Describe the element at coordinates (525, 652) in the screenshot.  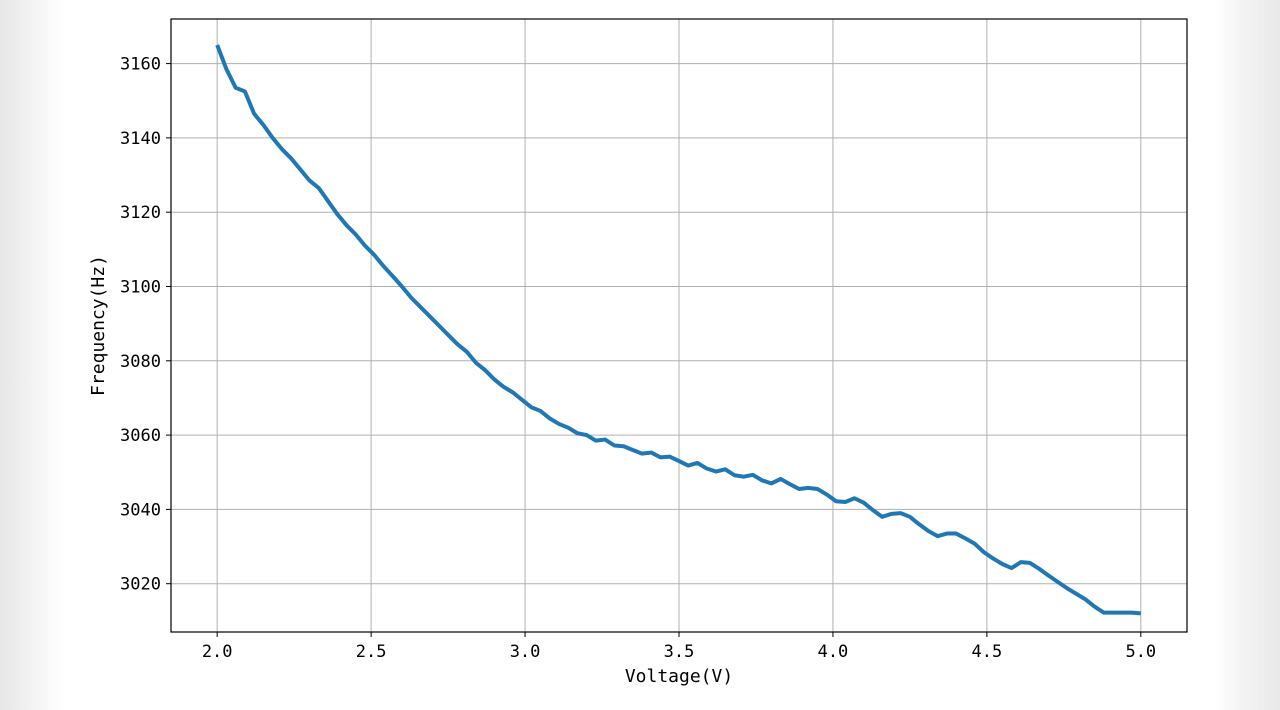
I see `x-tick-label: 3.0` at that location.